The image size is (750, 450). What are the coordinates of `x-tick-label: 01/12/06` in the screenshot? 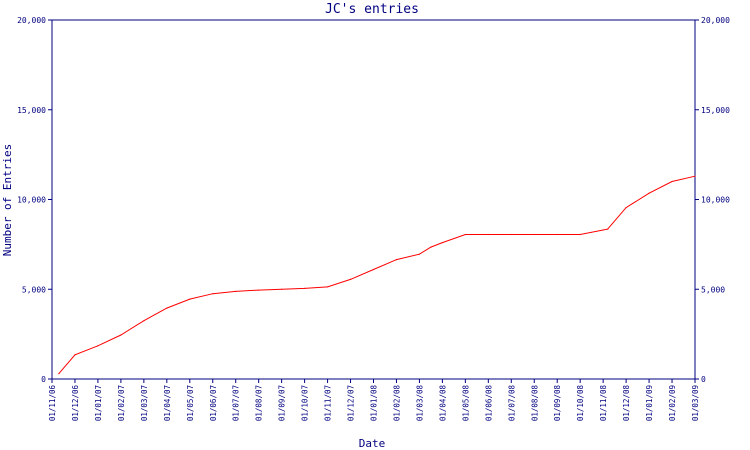 It's located at (75, 403).